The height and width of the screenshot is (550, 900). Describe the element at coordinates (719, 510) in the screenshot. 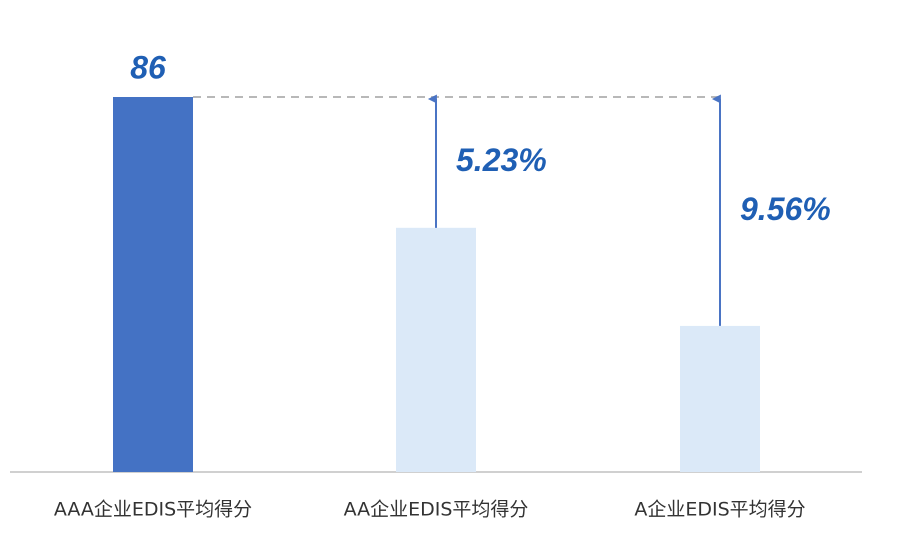

I see `x-tick-label: A企业EDIS平均得分` at that location.